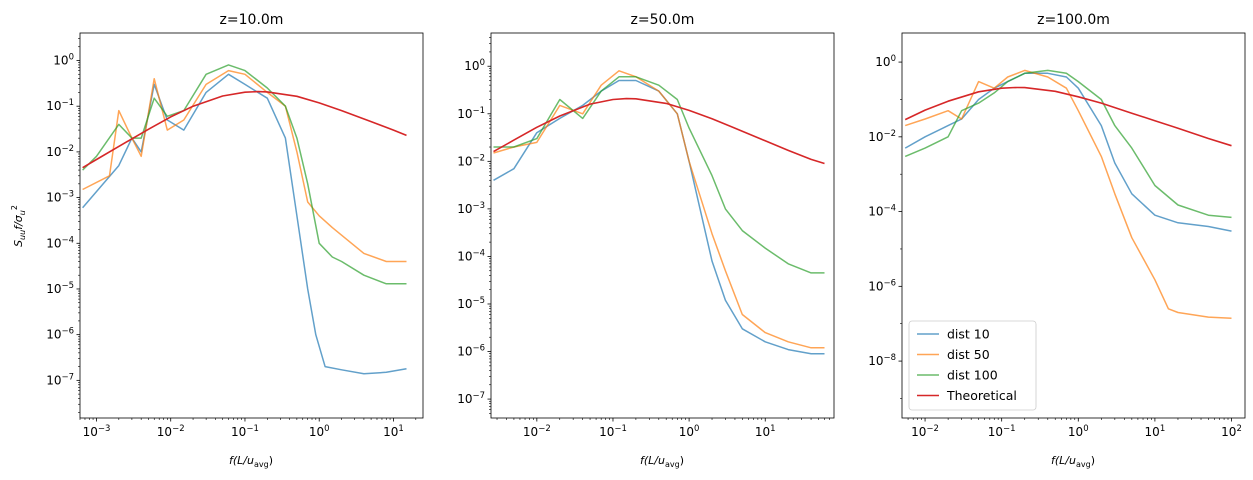 The image size is (1253, 480). I want to click on x-axis-label-3: f(L/uavg), so click(1073, 461).